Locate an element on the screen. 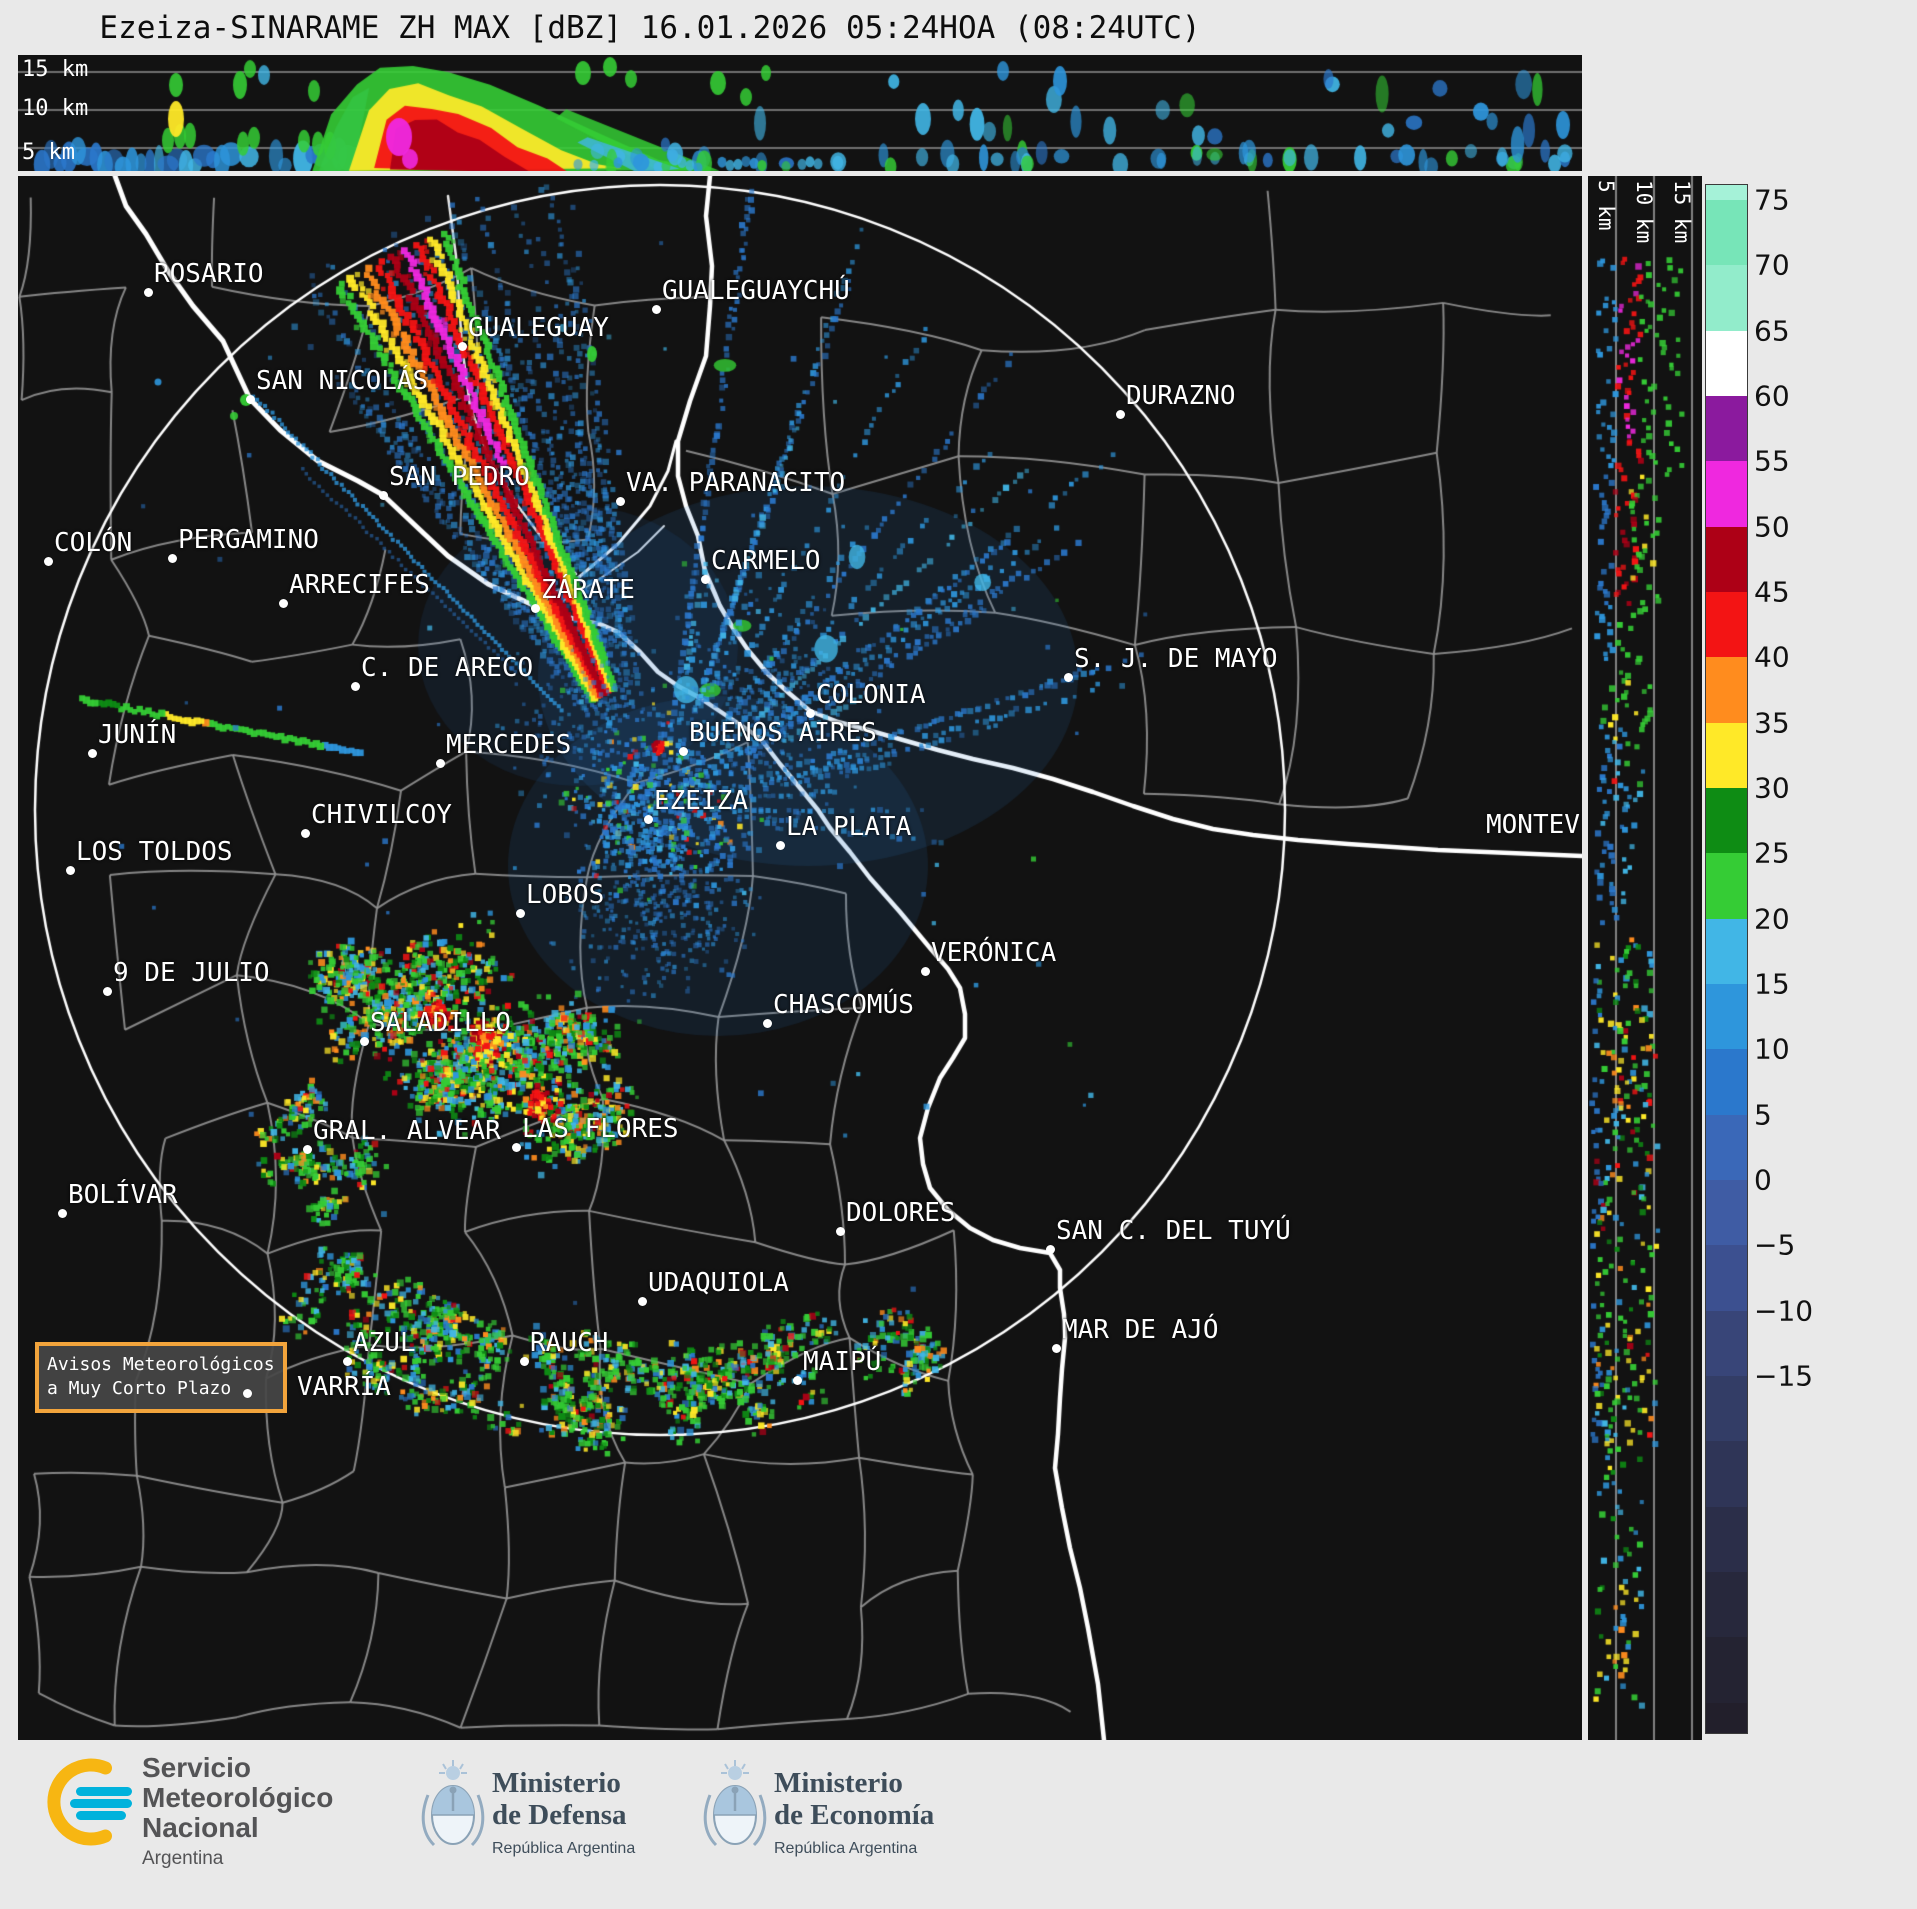 The image size is (1917, 1909). right-cross-section-canvas is located at coordinates (1645, 958).